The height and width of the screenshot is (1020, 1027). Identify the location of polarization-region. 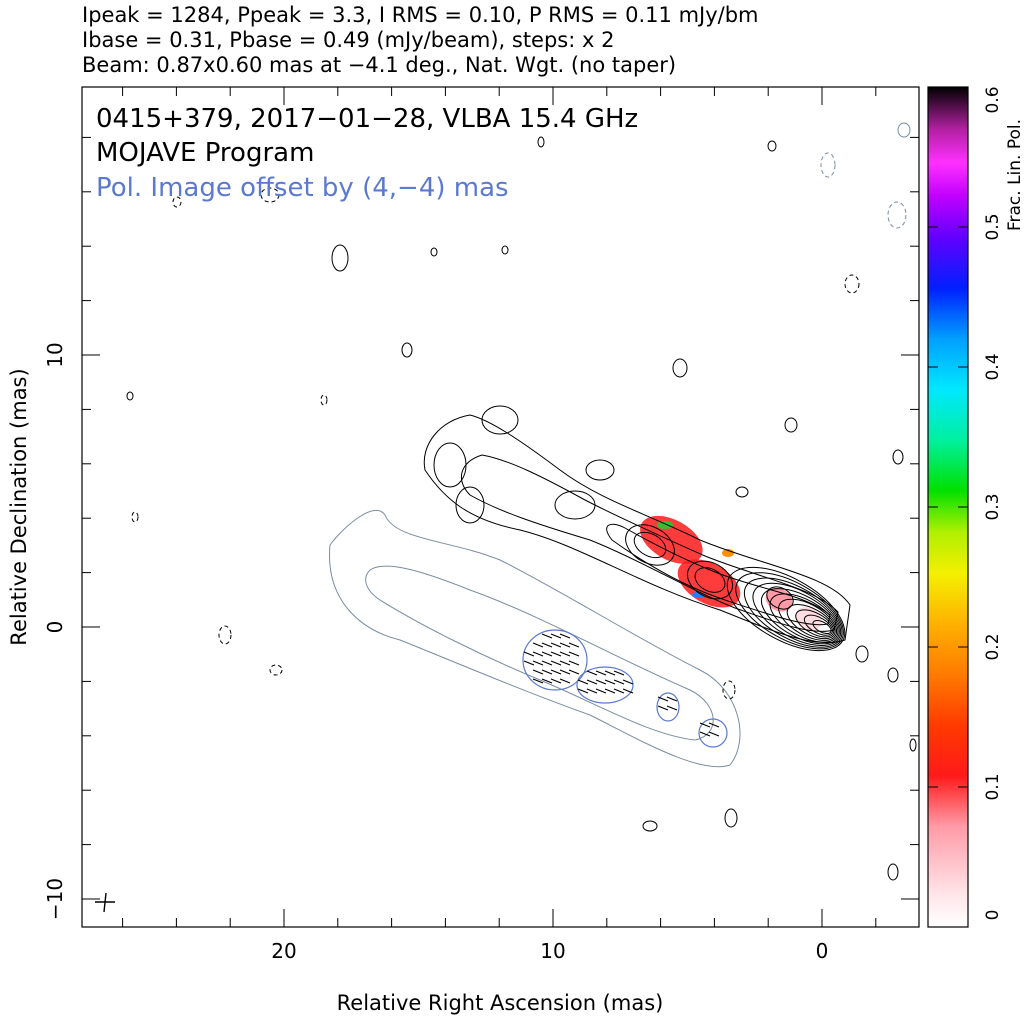
(665, 525).